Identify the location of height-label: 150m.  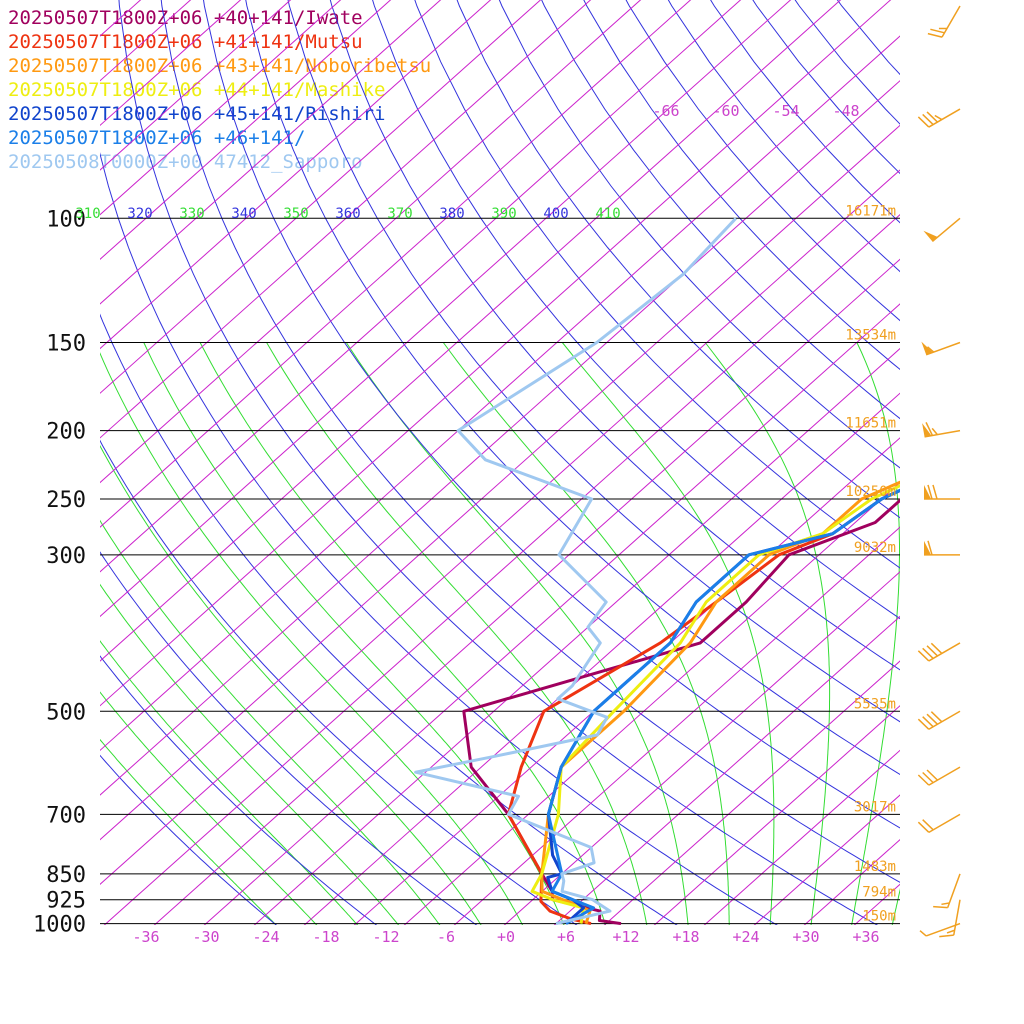
(879, 917).